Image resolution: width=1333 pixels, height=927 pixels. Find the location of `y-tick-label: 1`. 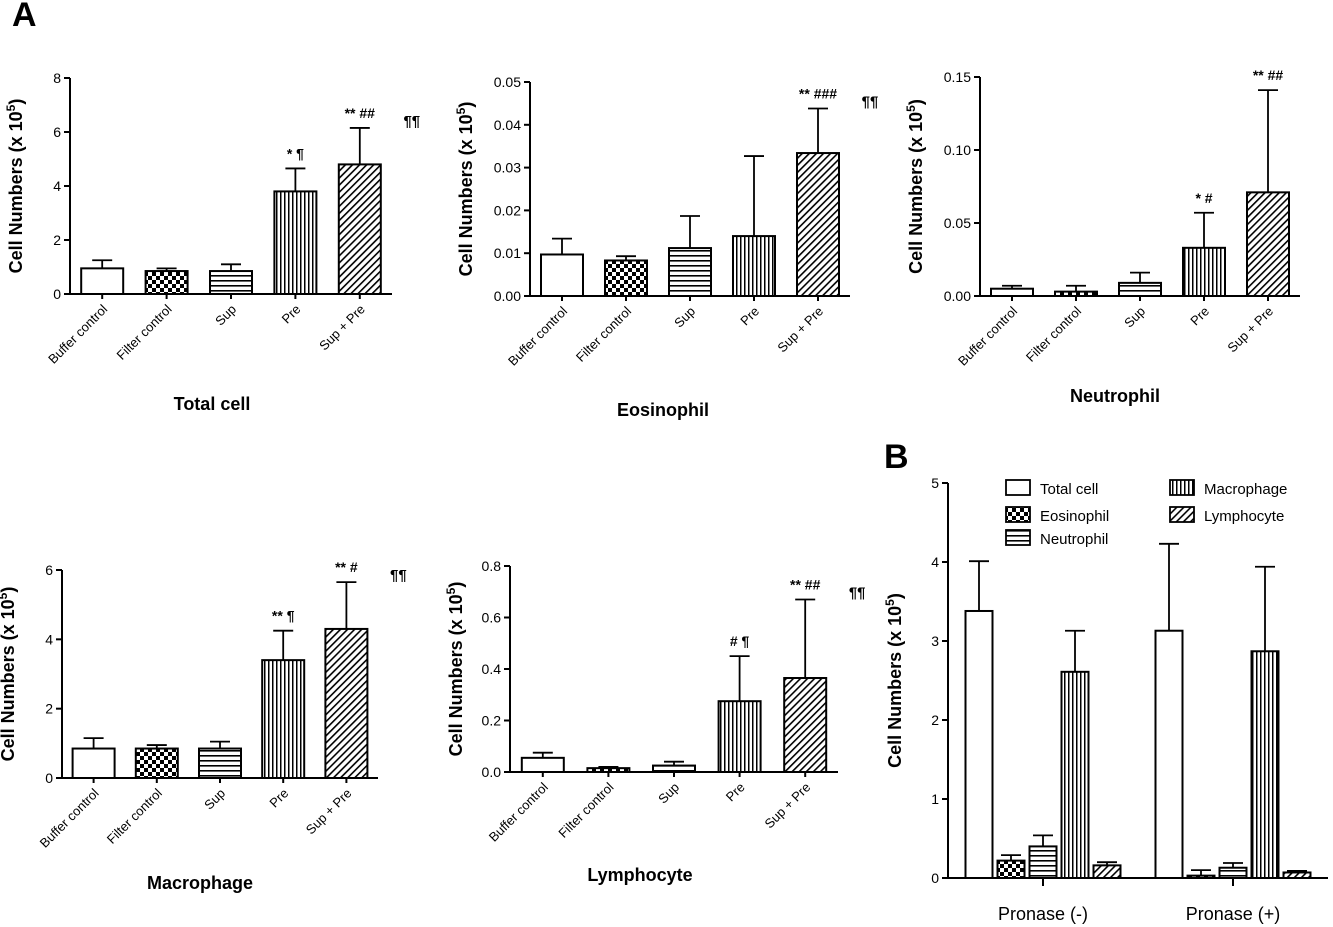

y-tick-label: 1 is located at coordinates (935, 799).